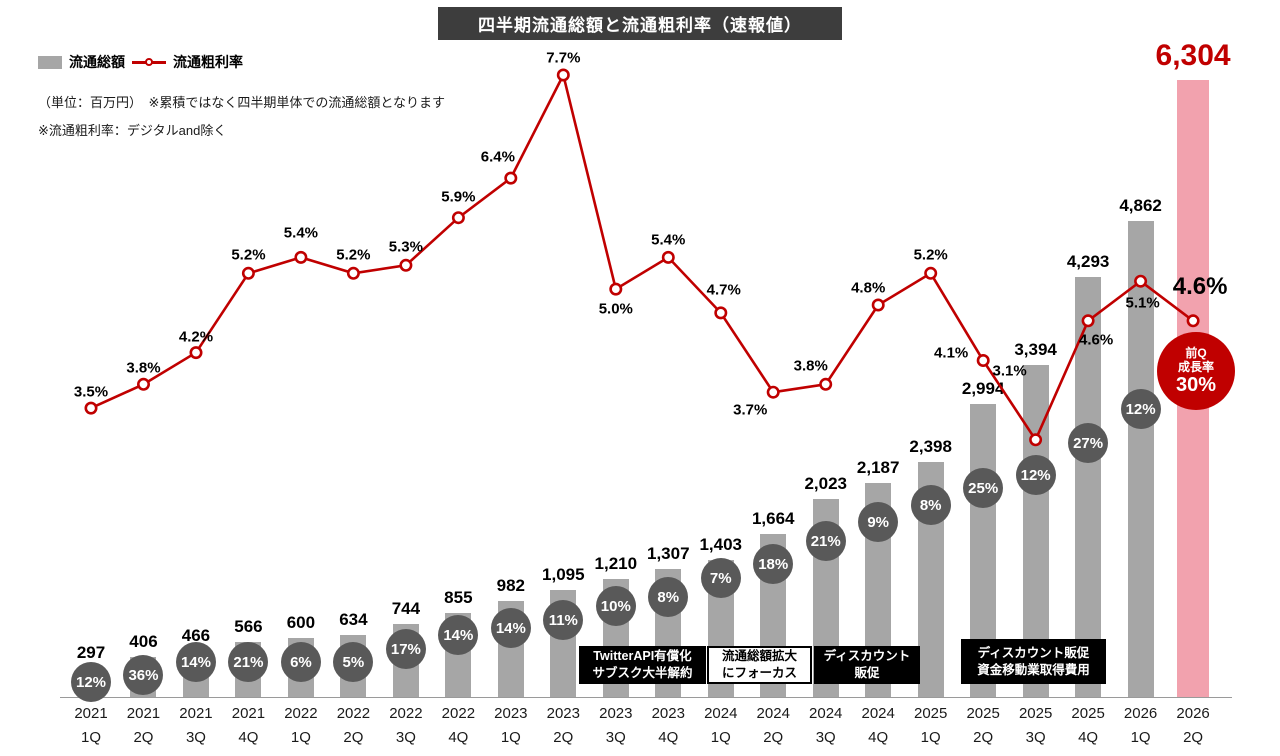 This screenshot has width=1280, height=756. Describe the element at coordinates (668, 554) in the screenshot. I see `bar-value-label: 1,307` at that location.